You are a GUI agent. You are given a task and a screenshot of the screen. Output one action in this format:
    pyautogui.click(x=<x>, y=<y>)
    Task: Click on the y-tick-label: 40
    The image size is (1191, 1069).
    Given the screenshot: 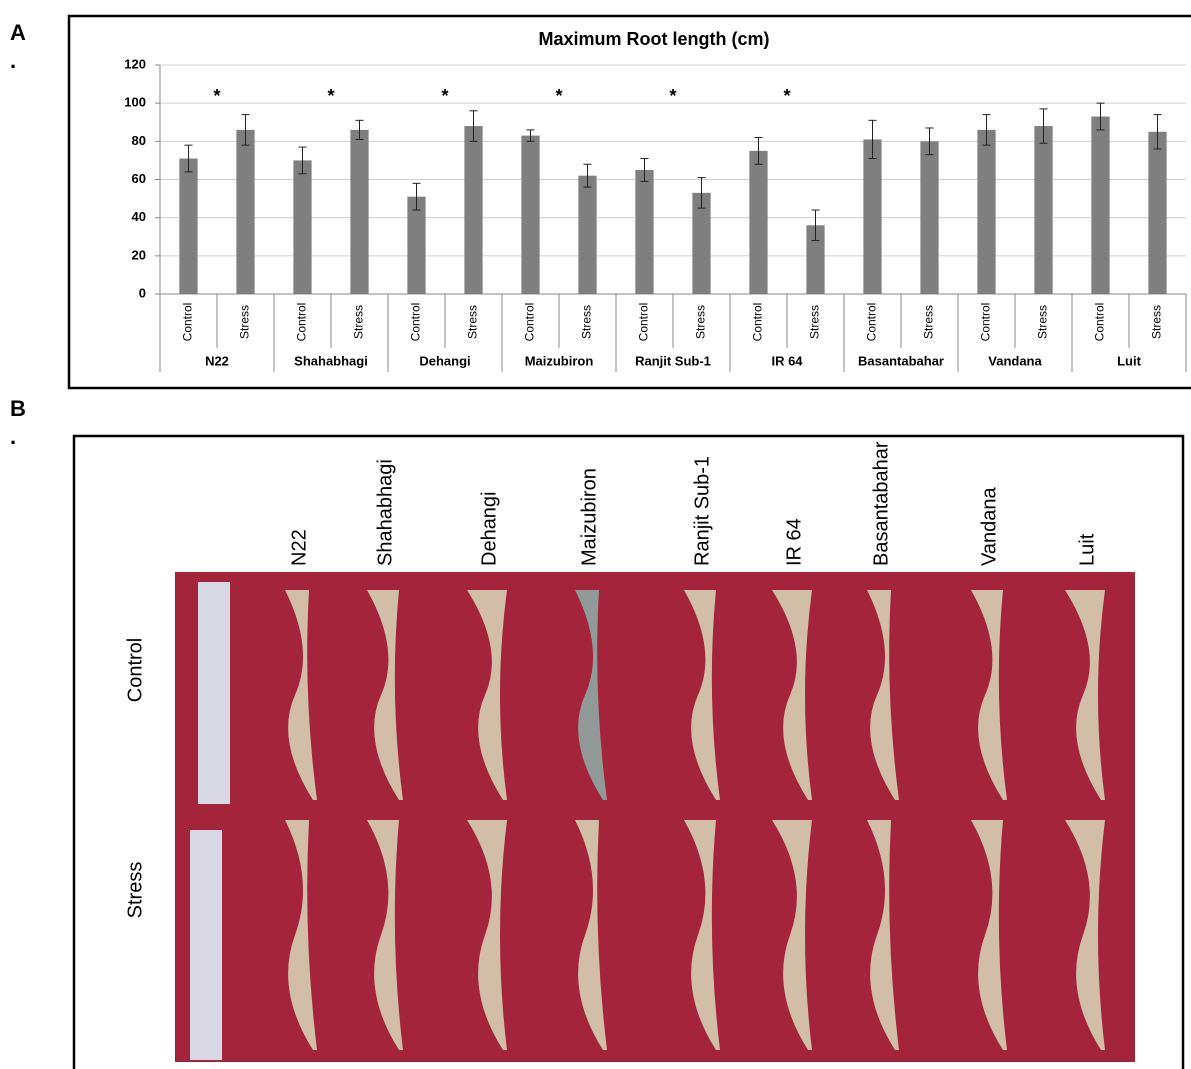 What is the action you would take?
    pyautogui.click(x=139, y=216)
    